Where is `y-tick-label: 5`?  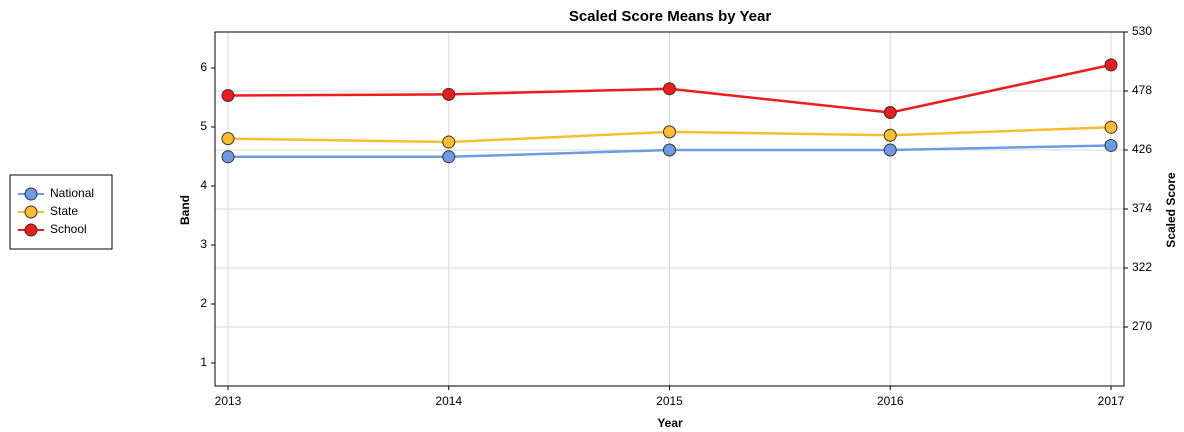 y-tick-label: 5 is located at coordinates (203, 126).